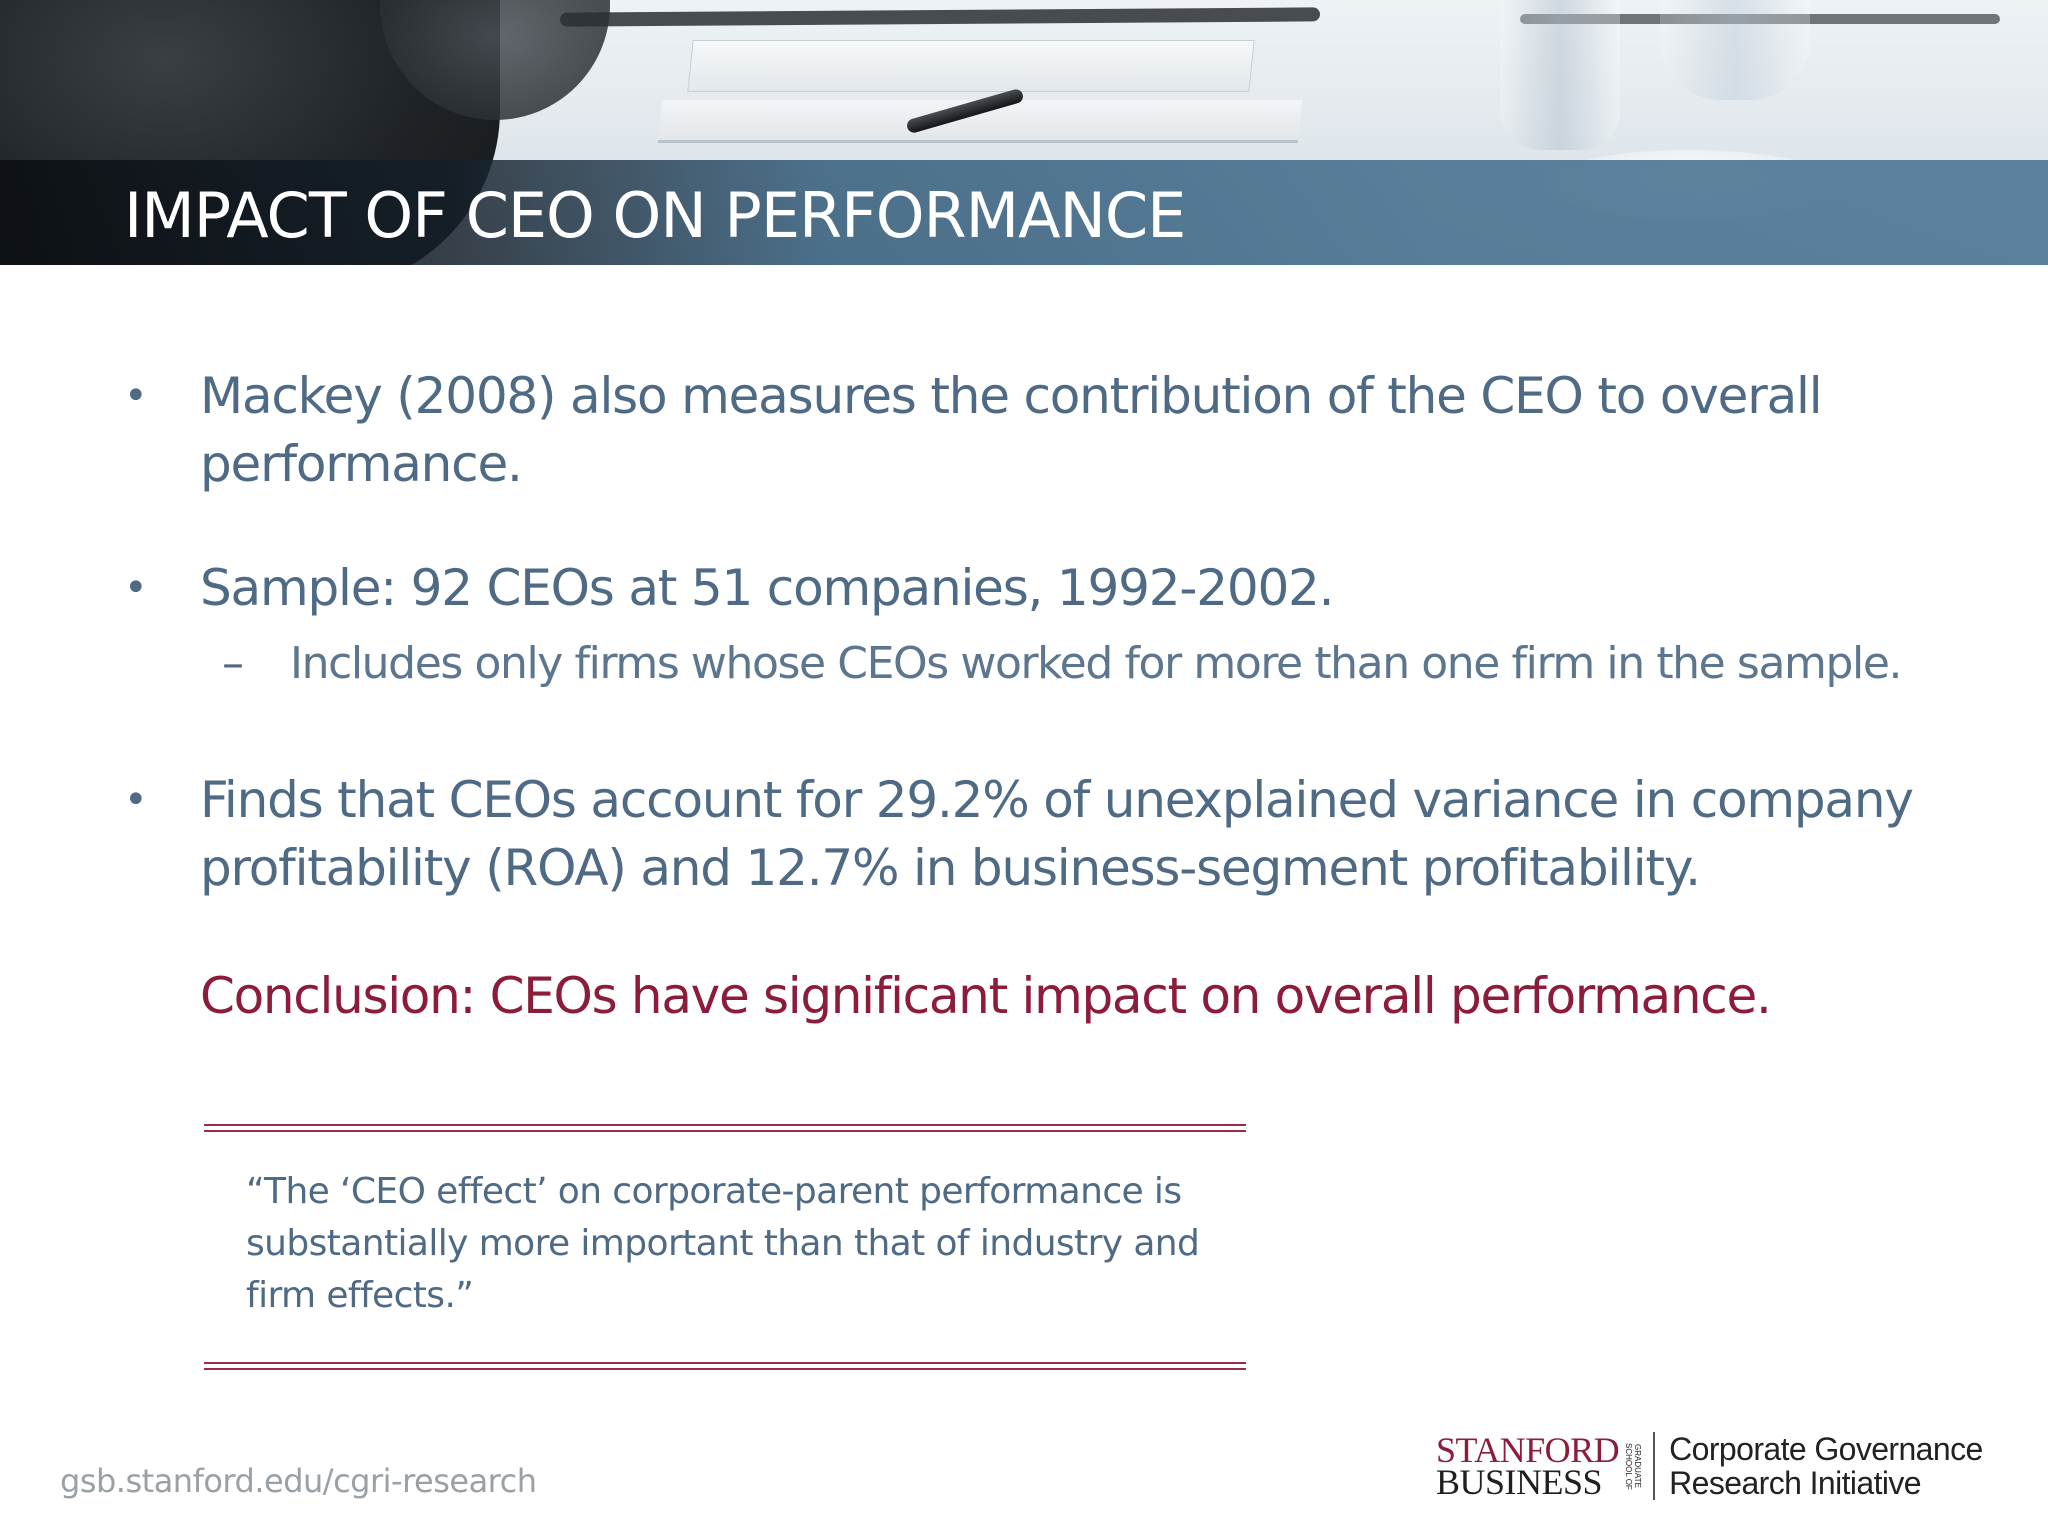  What do you see at coordinates (655, 215) in the screenshot?
I see `slide-title: IMPACT OF CEO ON PERFORMANCE` at bounding box center [655, 215].